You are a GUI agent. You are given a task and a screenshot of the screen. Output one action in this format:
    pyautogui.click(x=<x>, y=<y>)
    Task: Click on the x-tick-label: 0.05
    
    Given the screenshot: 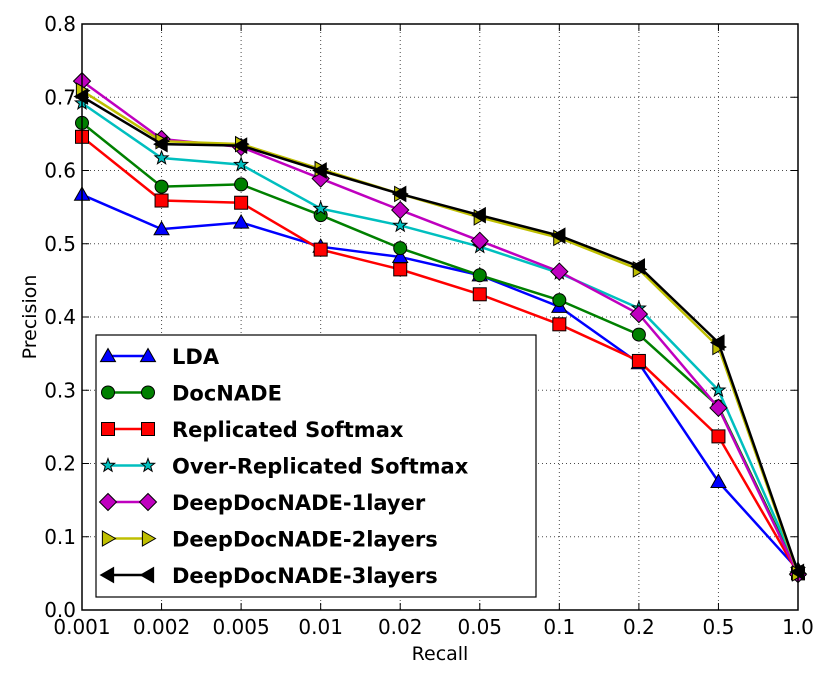 What is the action you would take?
    pyautogui.click(x=480, y=627)
    